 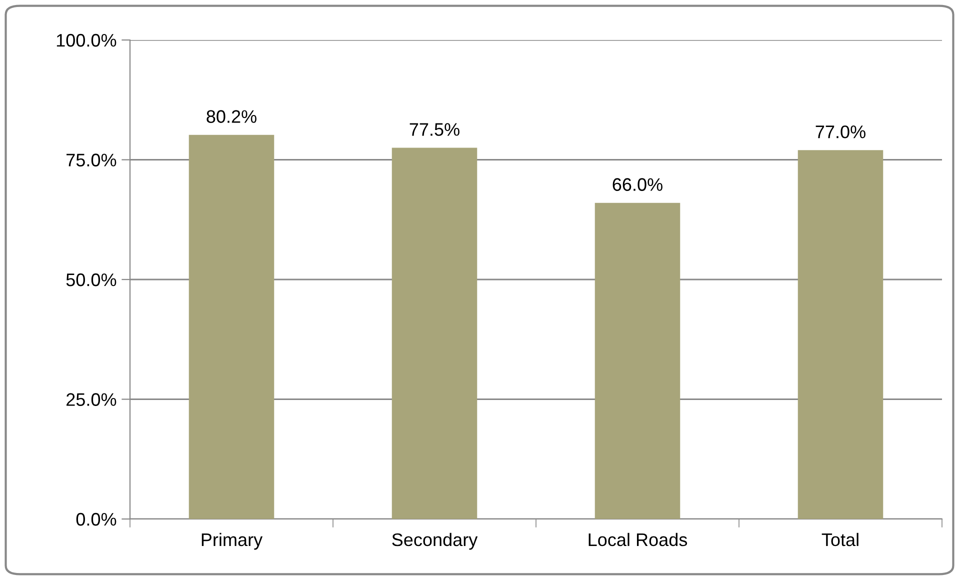 I want to click on x-tick-label: Local Roads, so click(x=638, y=539).